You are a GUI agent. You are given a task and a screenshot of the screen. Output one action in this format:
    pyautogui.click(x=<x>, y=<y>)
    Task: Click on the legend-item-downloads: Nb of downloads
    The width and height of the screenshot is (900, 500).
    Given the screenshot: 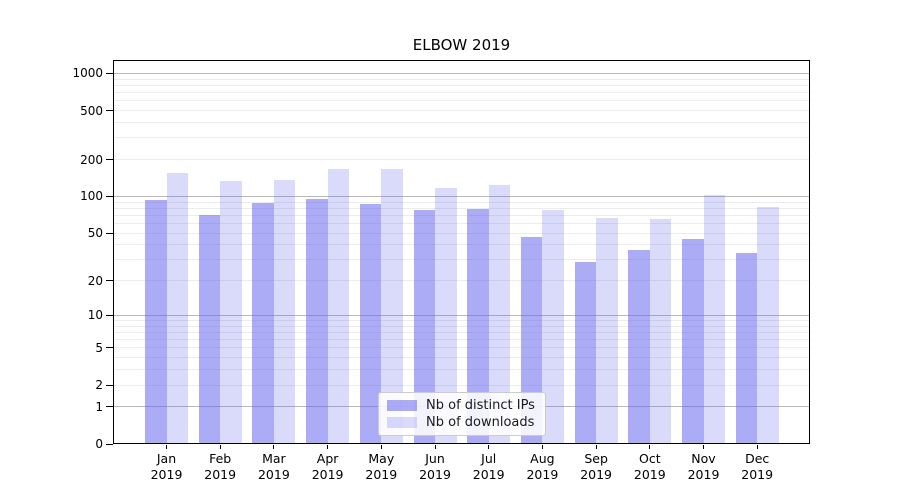 What is the action you would take?
    pyautogui.click(x=462, y=422)
    